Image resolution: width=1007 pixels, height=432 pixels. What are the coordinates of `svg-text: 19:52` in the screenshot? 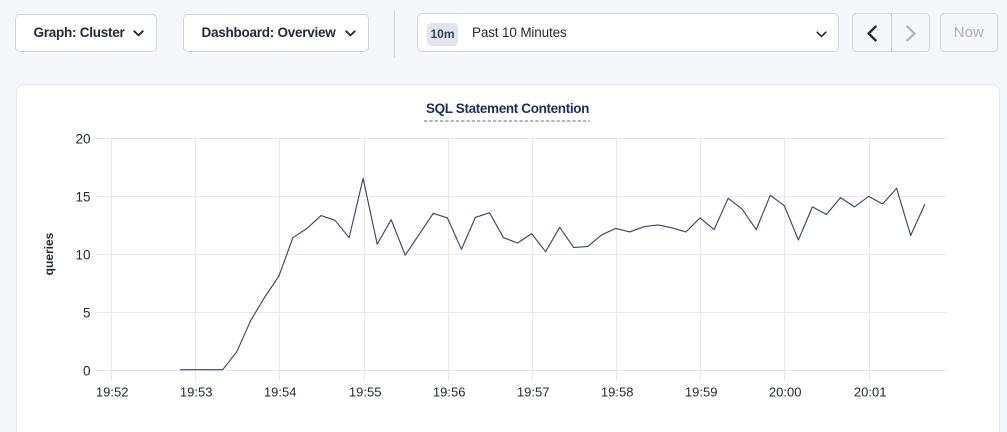 It's located at (112, 392).